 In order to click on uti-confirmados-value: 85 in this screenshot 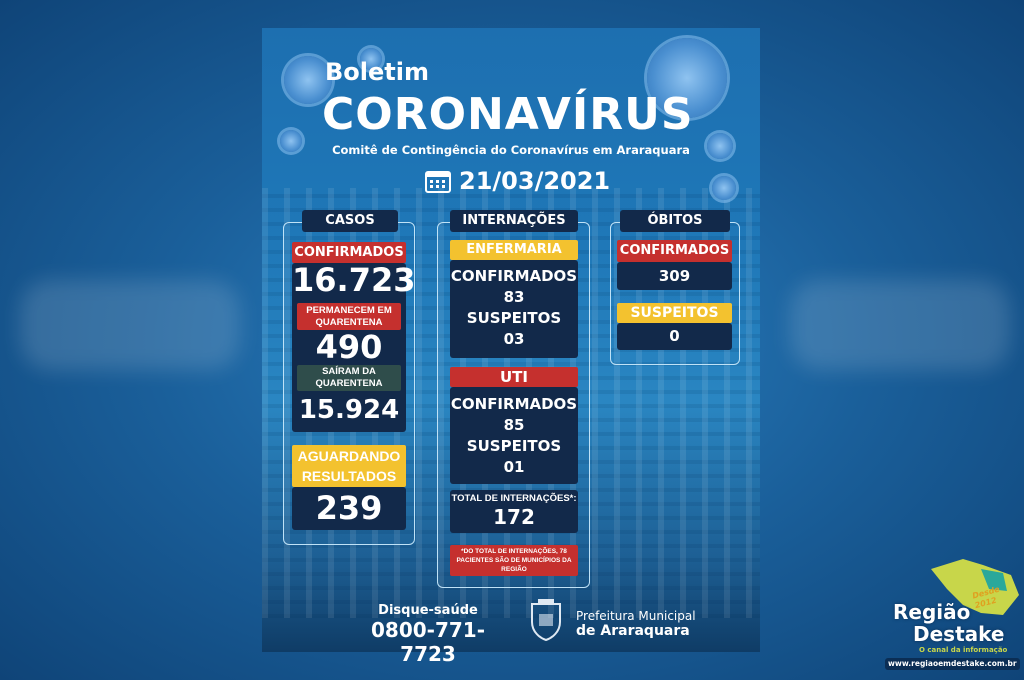, I will do `click(514, 425)`.